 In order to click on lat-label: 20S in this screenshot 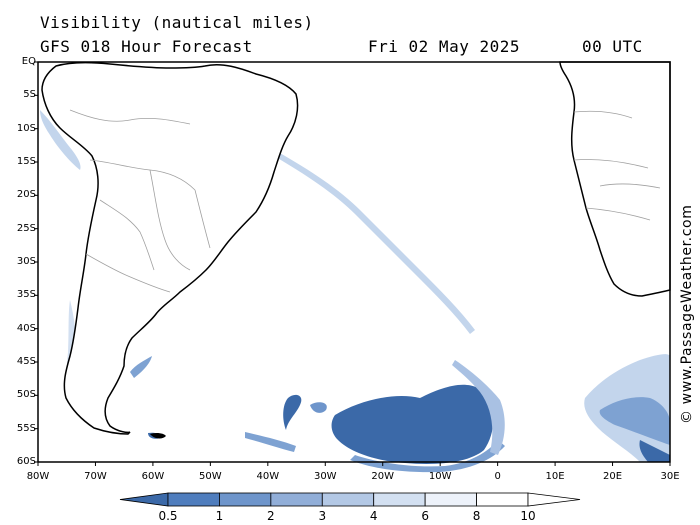, I will do `click(26, 195)`.